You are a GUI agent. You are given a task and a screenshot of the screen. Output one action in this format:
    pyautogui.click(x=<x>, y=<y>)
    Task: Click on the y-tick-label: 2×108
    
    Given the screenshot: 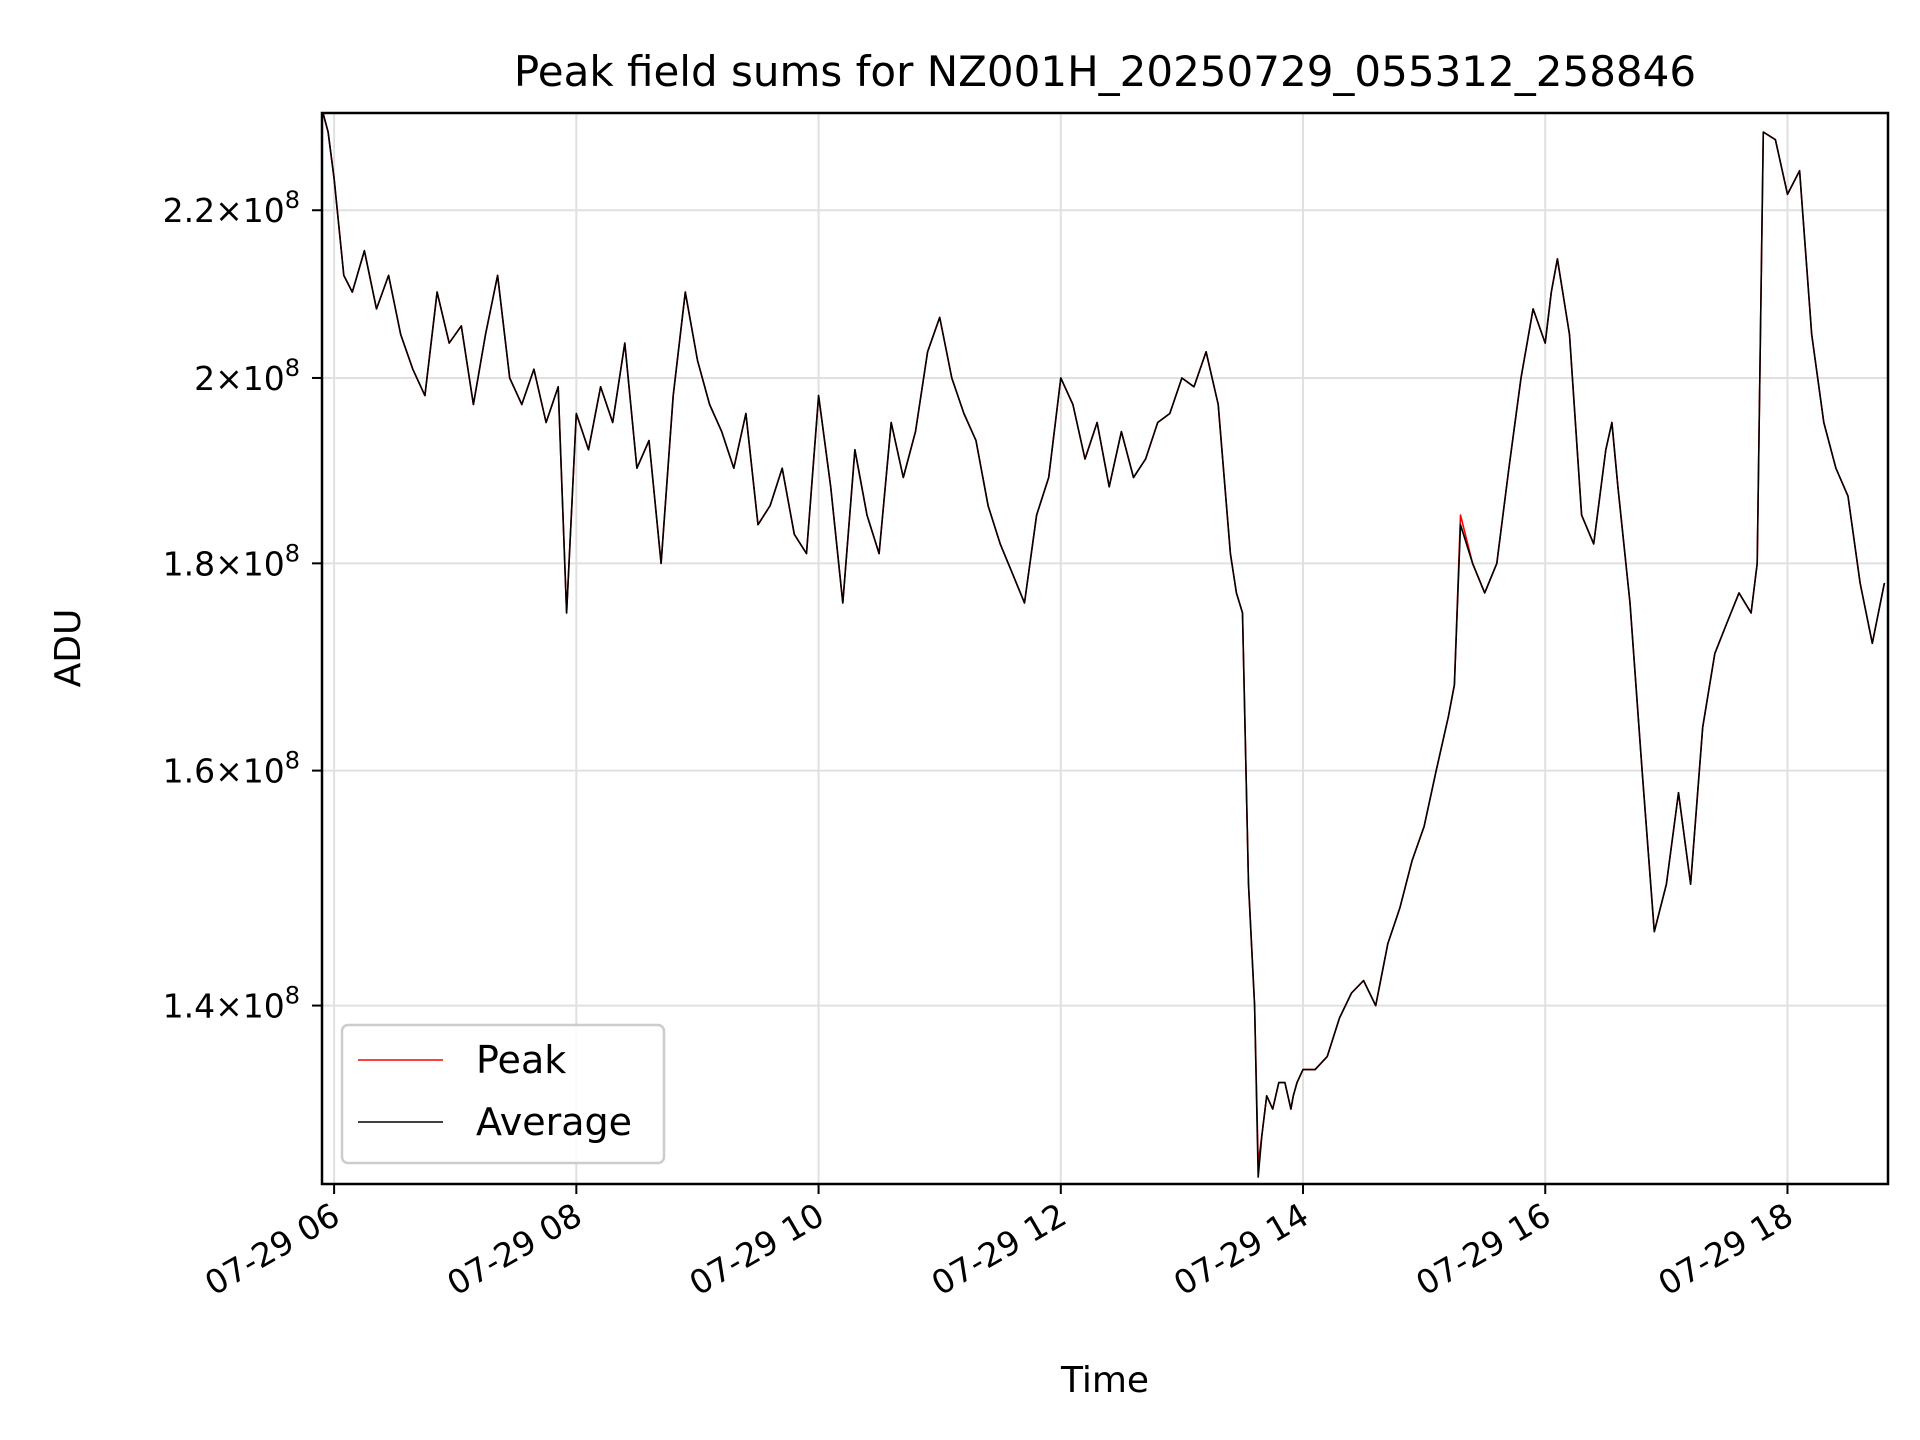 What is the action you would take?
    pyautogui.click(x=247, y=376)
    